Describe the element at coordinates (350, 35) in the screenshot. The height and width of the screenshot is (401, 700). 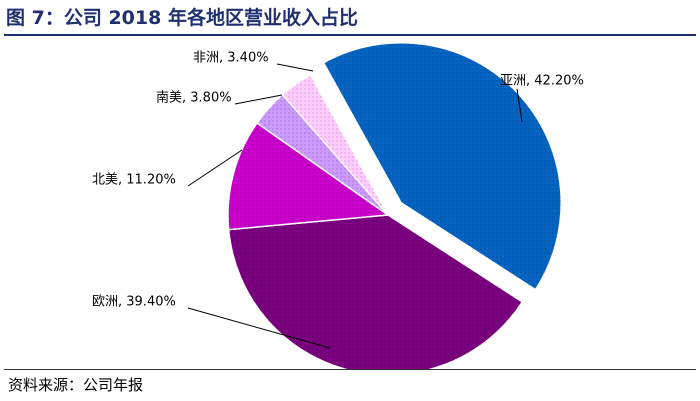
I see `title-divider` at that location.